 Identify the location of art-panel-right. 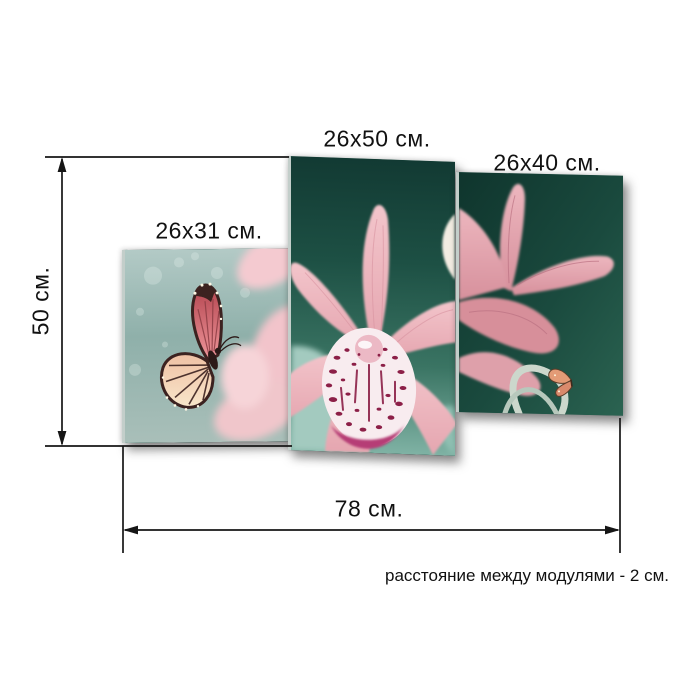
(539, 294).